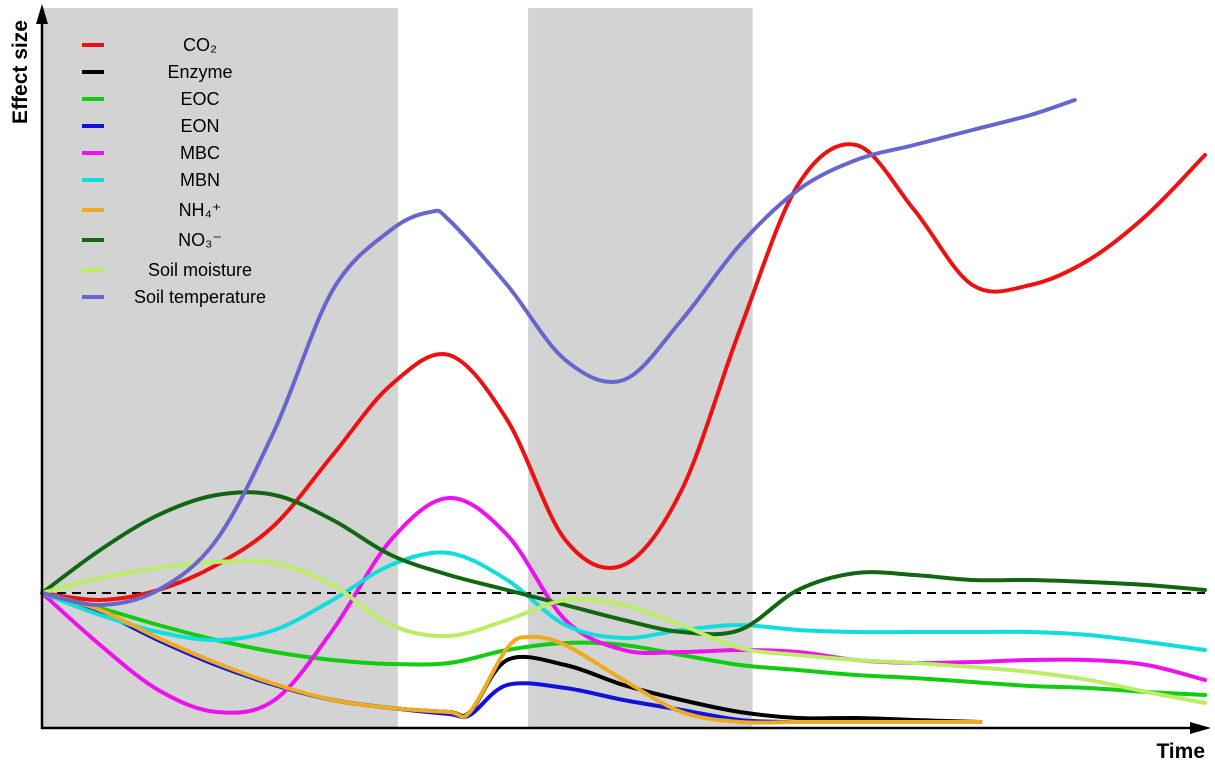 The image size is (1215, 778). What do you see at coordinates (200, 297) in the screenshot?
I see `legend-label: Soil temperature` at bounding box center [200, 297].